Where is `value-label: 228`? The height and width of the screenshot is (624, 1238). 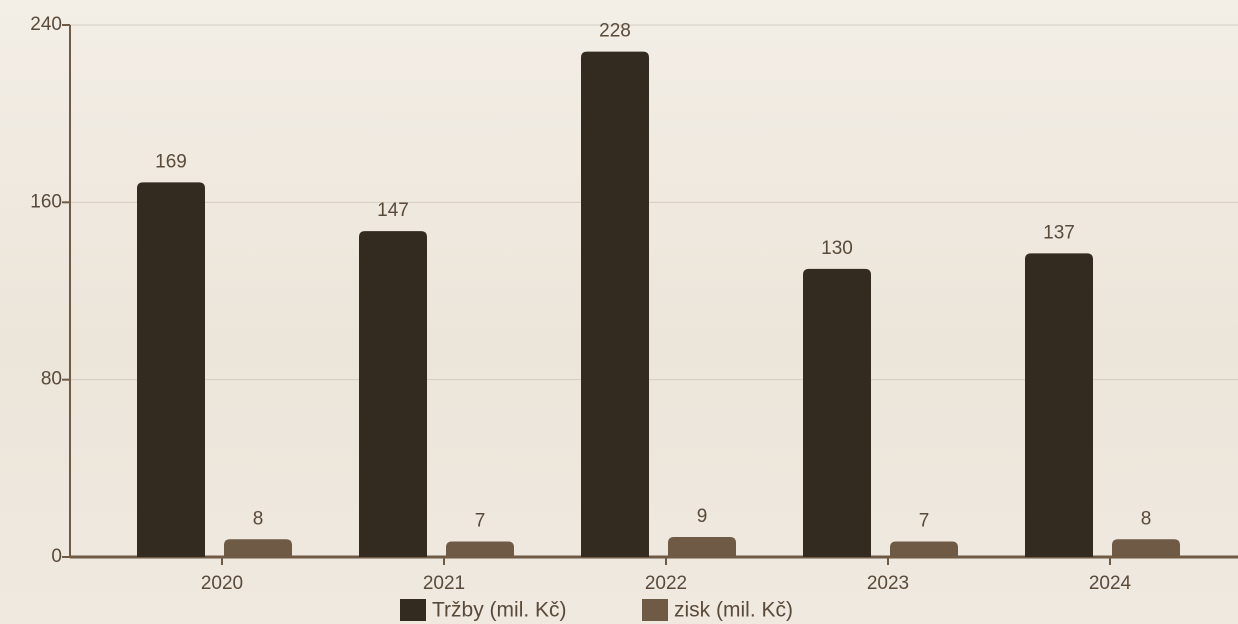 value-label: 228 is located at coordinates (615, 31).